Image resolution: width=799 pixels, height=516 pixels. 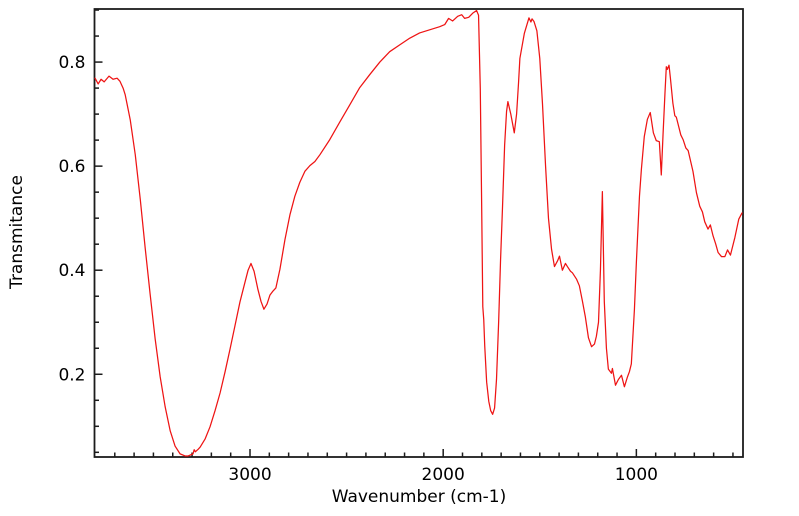 I want to click on y-tick-label: 0.2, so click(x=71, y=375).